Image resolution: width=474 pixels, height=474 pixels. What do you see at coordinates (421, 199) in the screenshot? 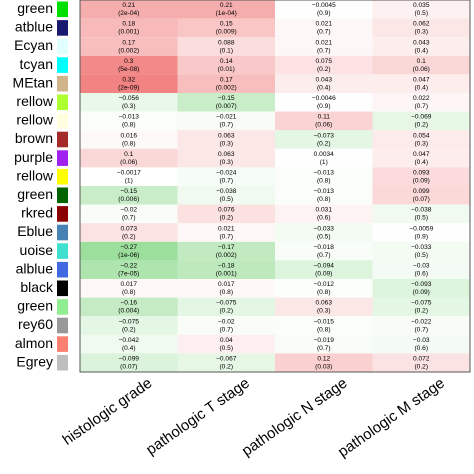
I see `cell-p-value: (0.07)` at bounding box center [421, 199].